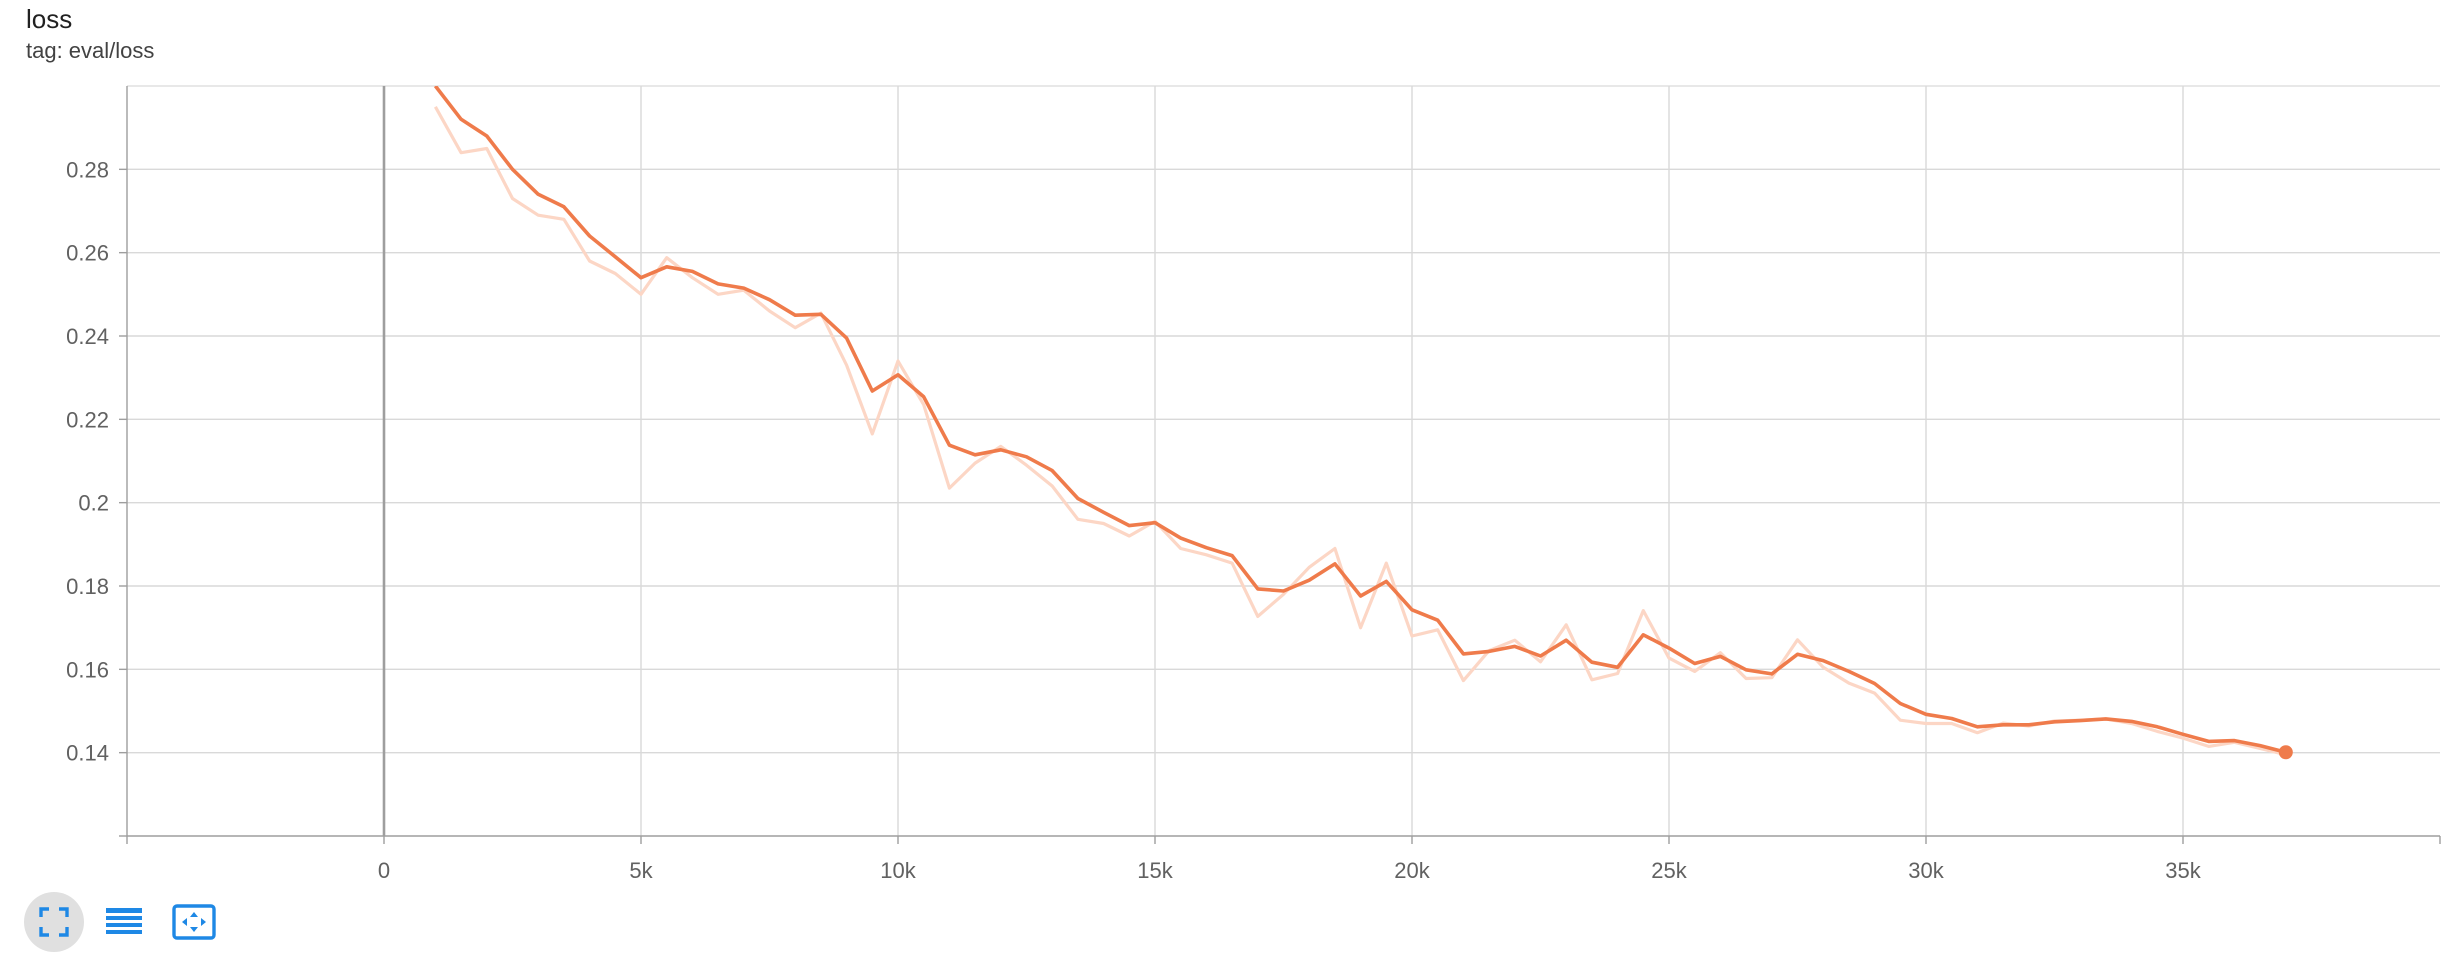 The width and height of the screenshot is (2458, 962). I want to click on y-tick-label: 0.26, so click(87, 253).